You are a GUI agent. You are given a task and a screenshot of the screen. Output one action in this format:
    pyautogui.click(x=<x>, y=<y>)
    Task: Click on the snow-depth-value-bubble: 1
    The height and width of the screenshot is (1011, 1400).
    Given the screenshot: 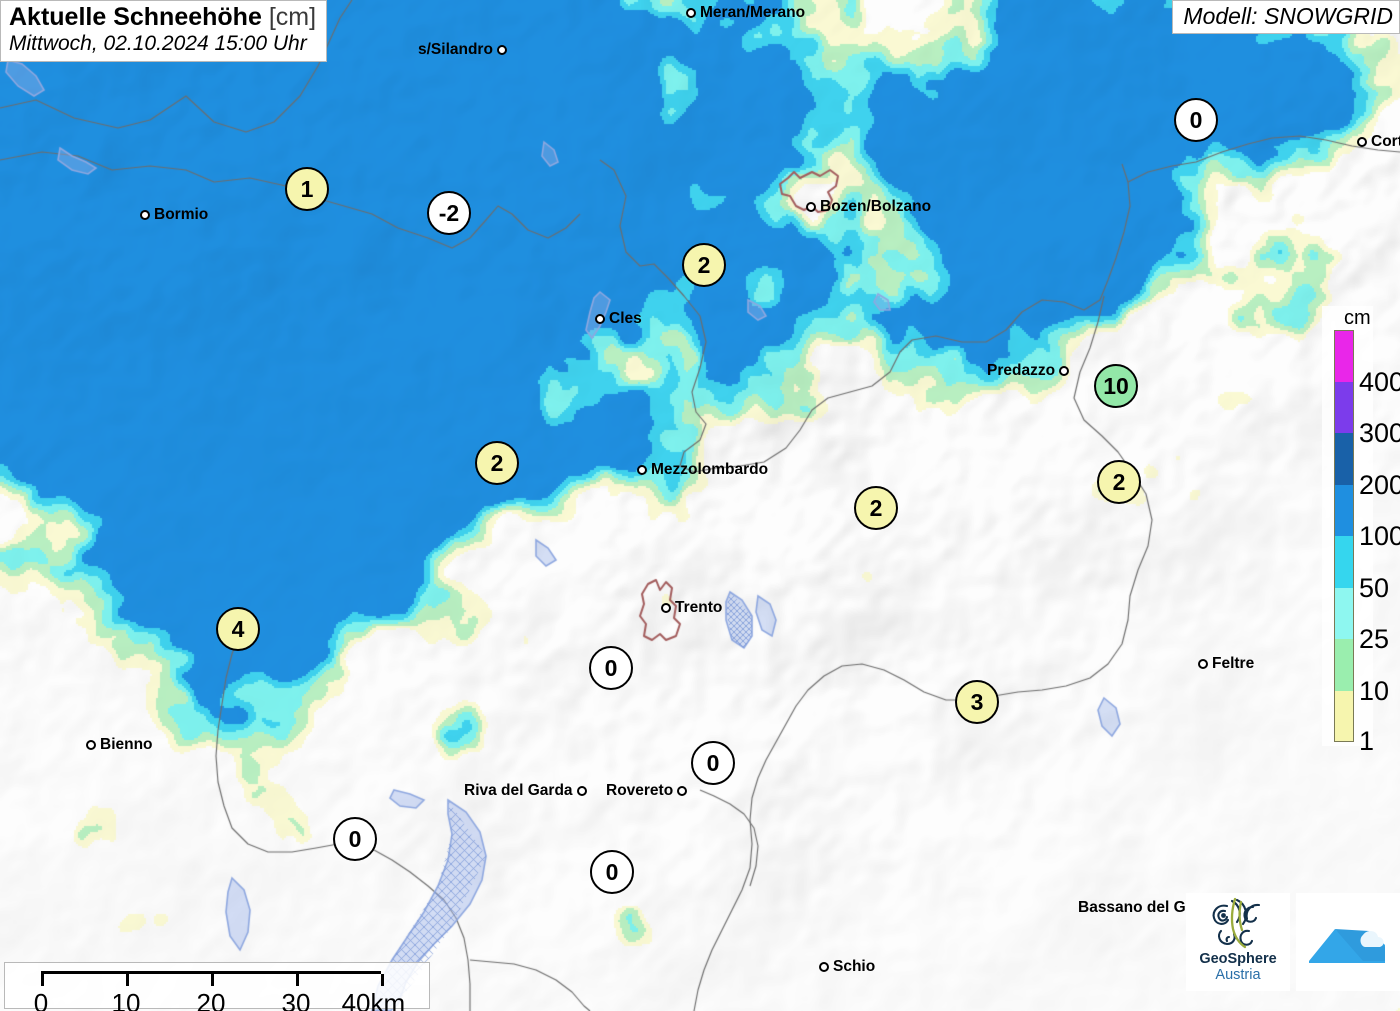 What is the action you would take?
    pyautogui.click(x=307, y=189)
    